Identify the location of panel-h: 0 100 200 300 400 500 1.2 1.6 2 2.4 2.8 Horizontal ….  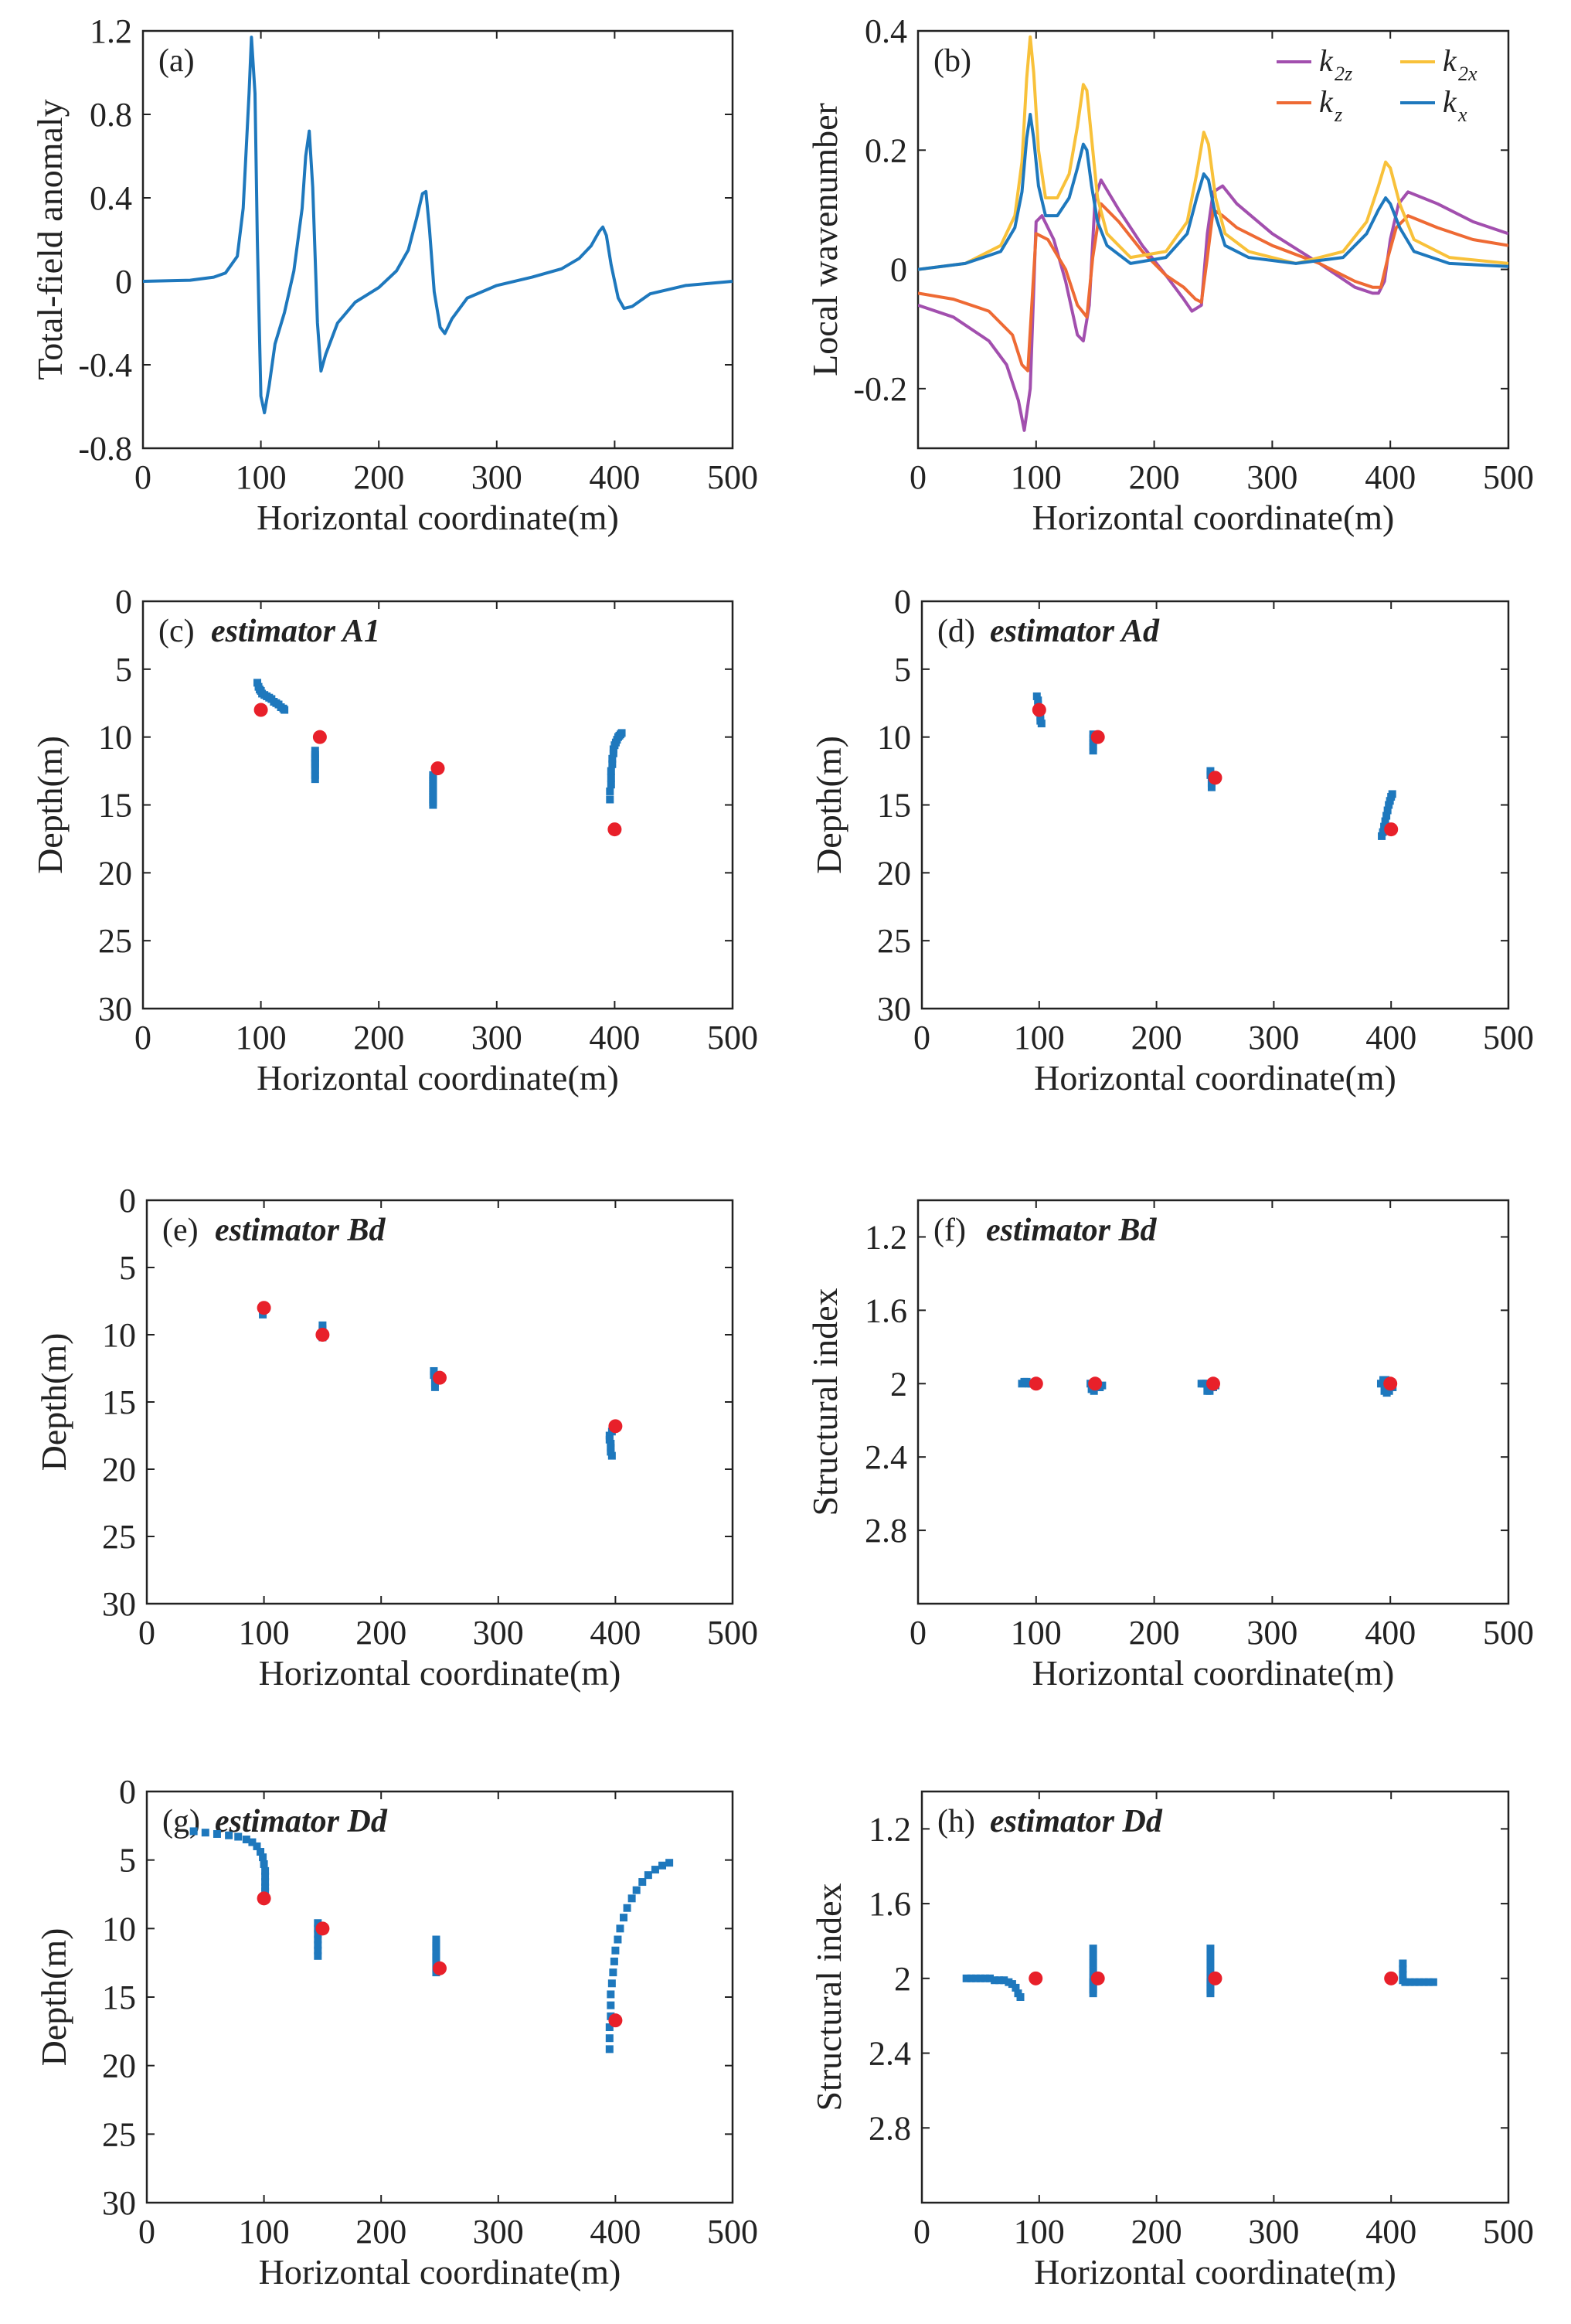
(1171, 2041).